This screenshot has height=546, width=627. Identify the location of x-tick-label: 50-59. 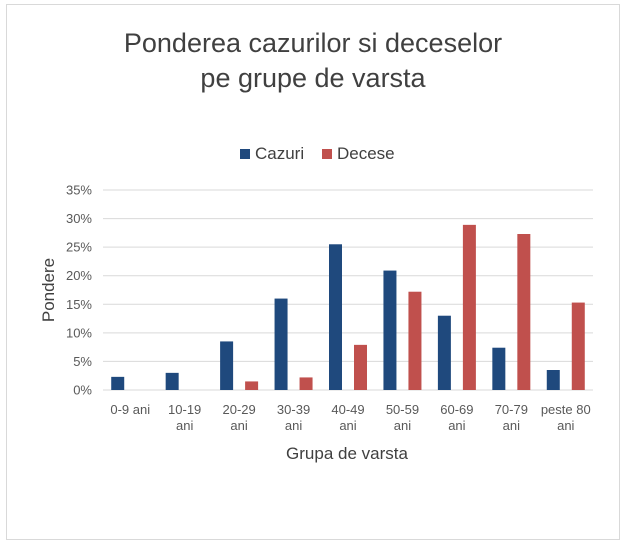
(402, 409).